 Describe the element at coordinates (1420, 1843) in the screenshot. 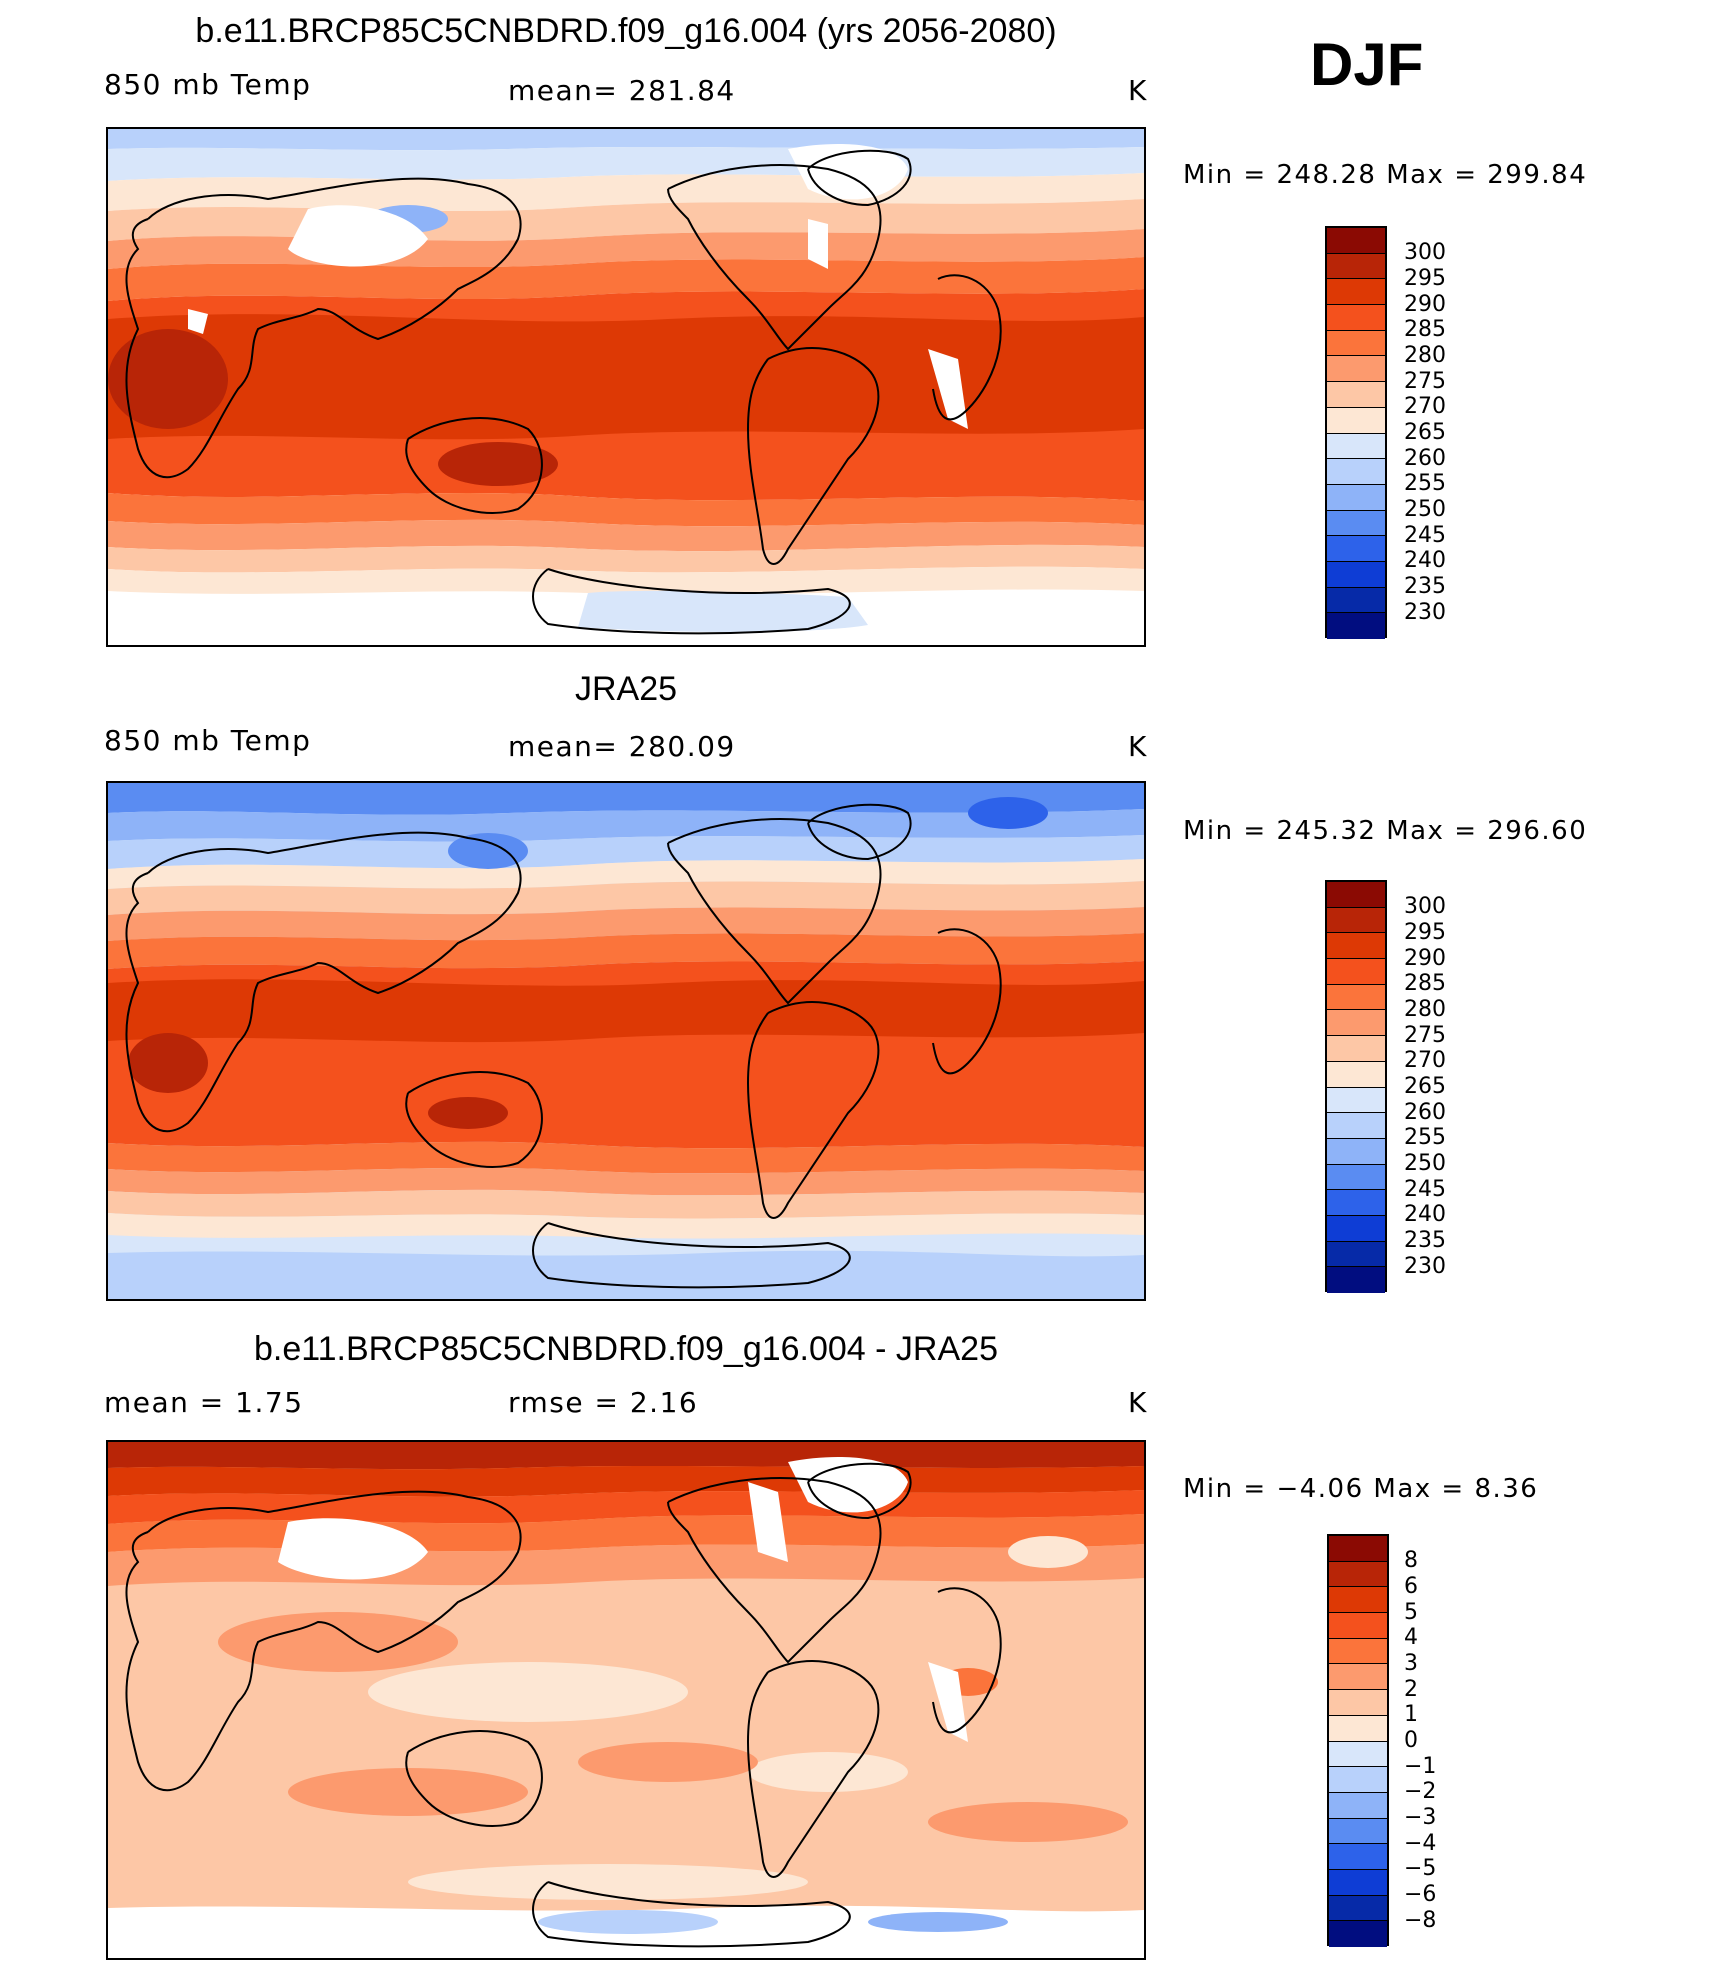

I see `colorbar-tick-label: −4` at that location.